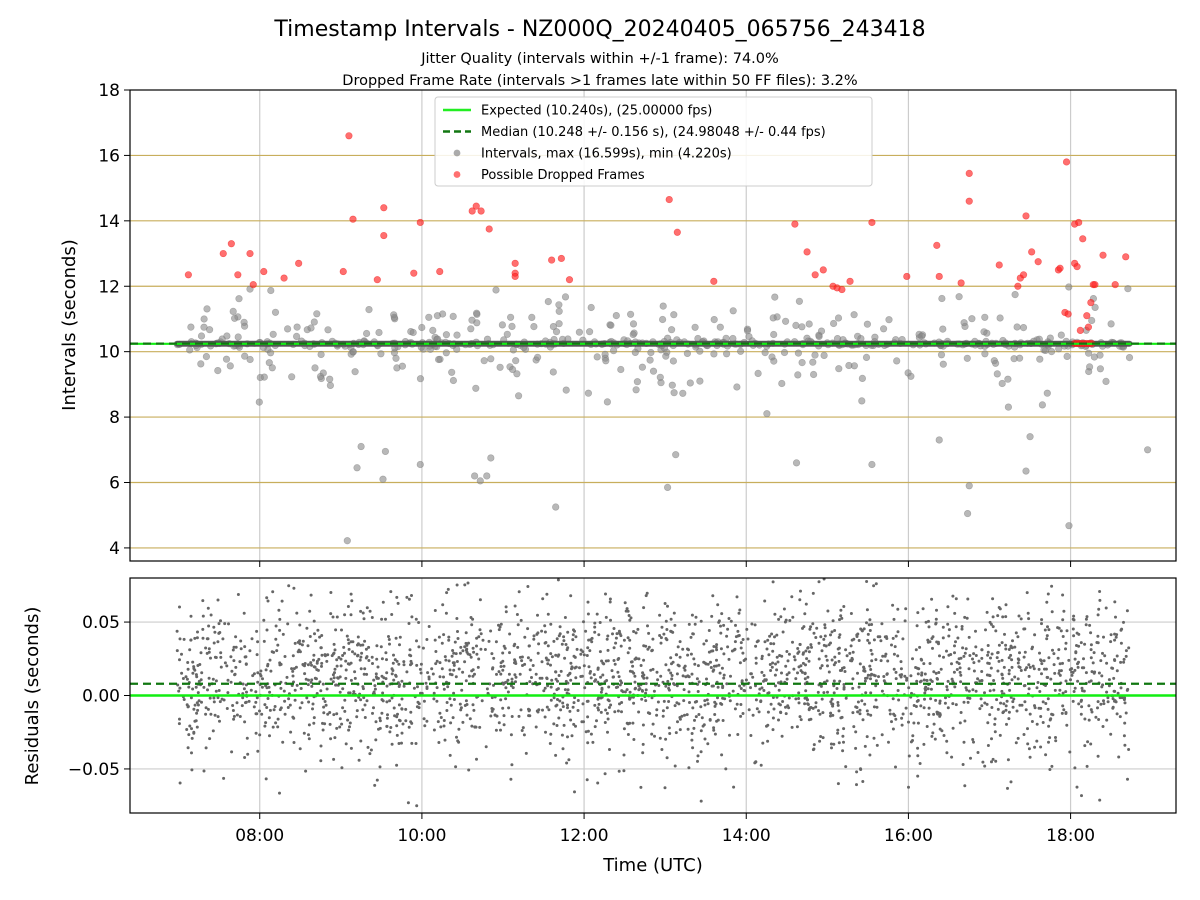 The height and width of the screenshot is (900, 1200). I want to click on dropped-frame-point, so click(349, 136).